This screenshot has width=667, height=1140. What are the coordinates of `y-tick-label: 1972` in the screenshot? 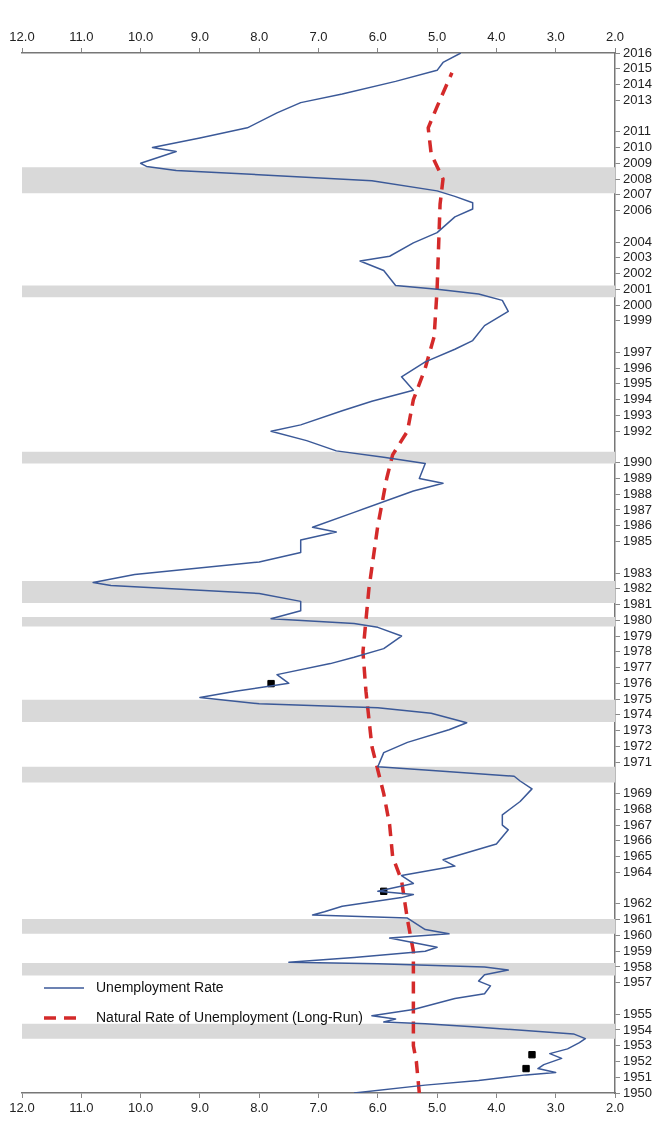 It's located at (637, 745).